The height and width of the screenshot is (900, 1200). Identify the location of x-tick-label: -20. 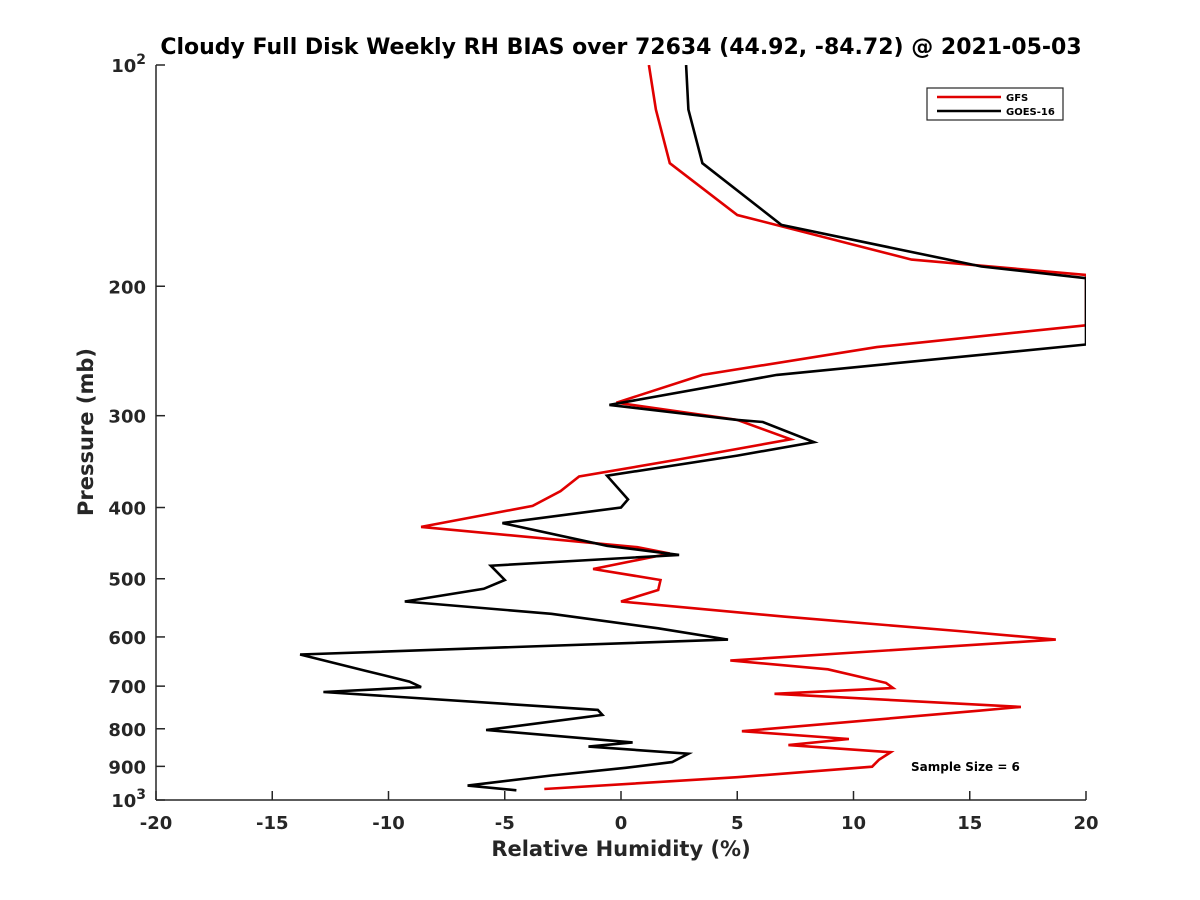
(156, 823).